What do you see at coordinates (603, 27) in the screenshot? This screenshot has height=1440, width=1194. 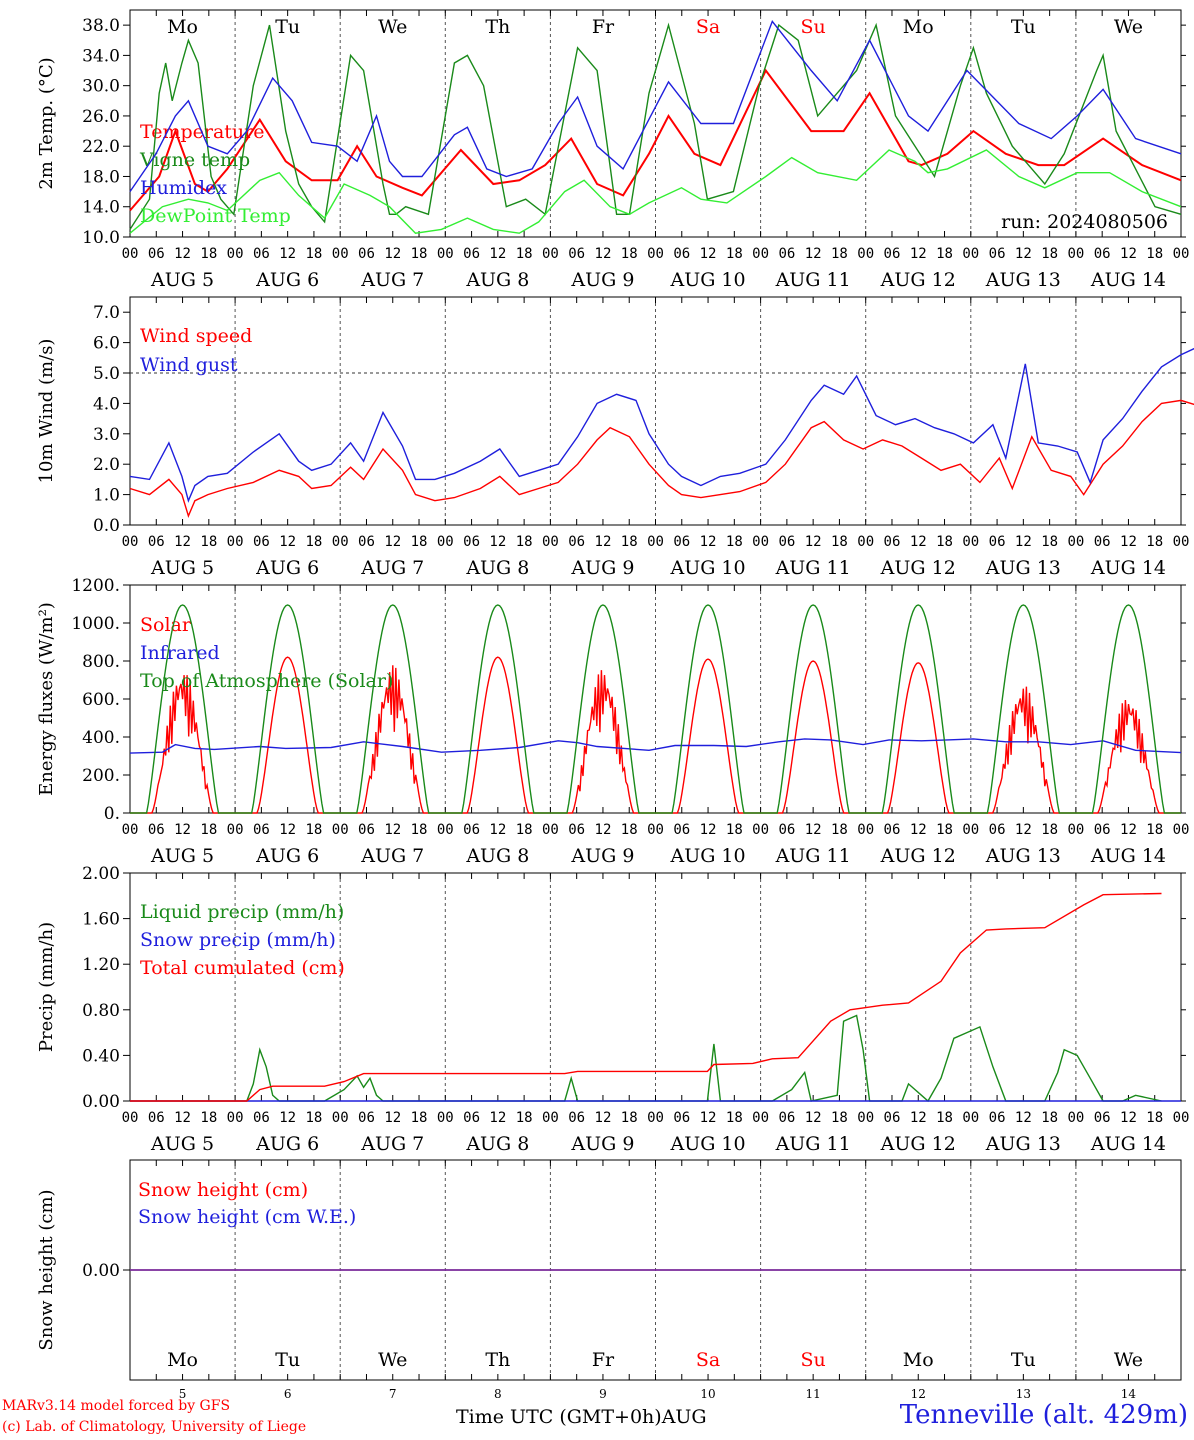 I see `day-name: Fr` at bounding box center [603, 27].